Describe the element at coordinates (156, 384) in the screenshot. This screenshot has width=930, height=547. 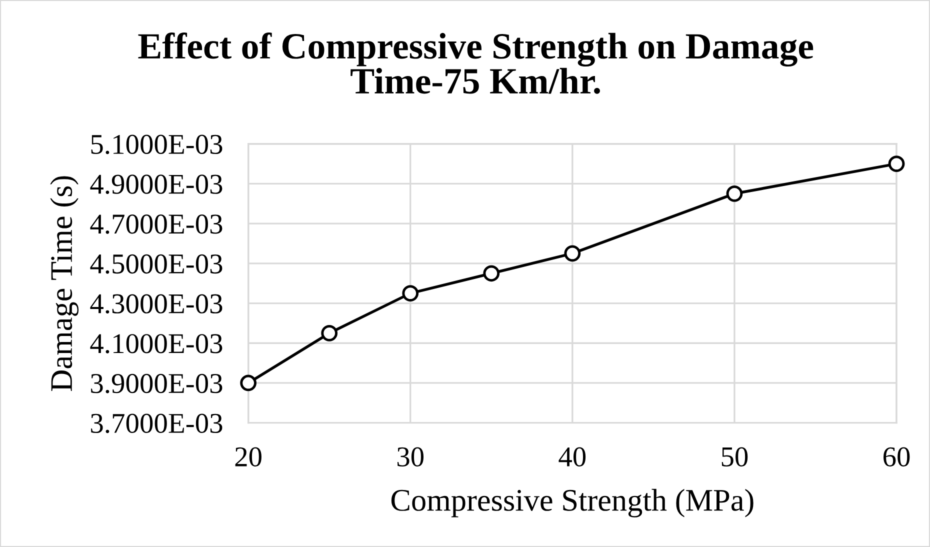
I see `y-tick-label: 3.9000E-03` at that location.